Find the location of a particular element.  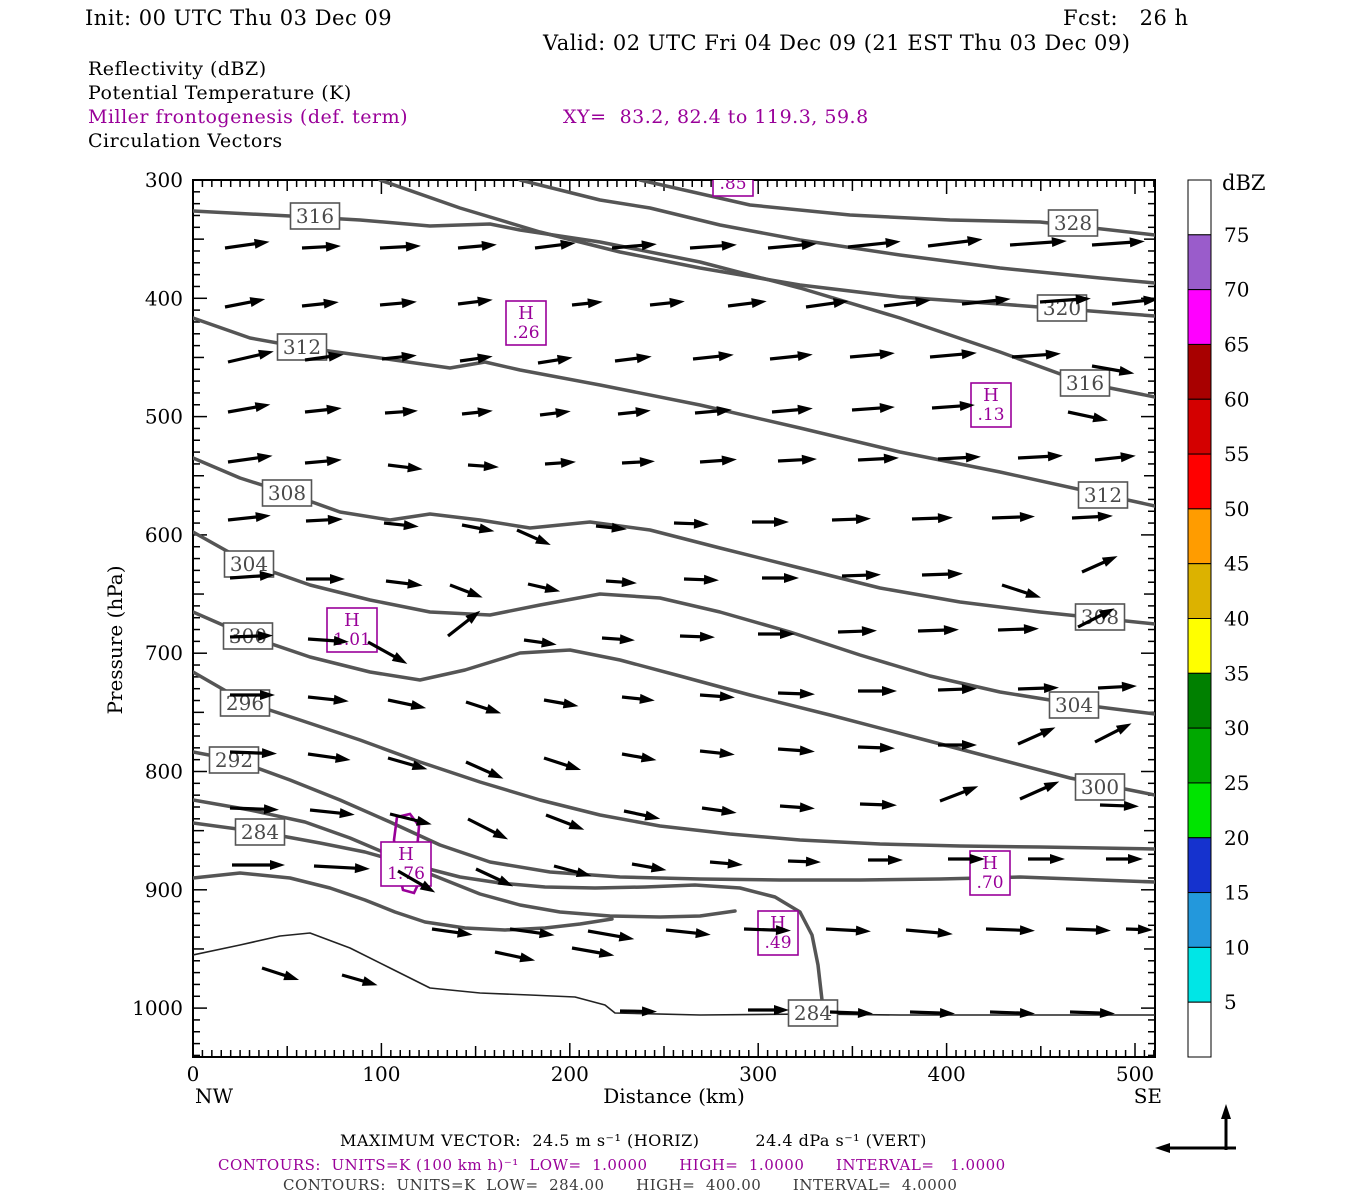

colorbar-tick-label: 30 is located at coordinates (1236, 728).